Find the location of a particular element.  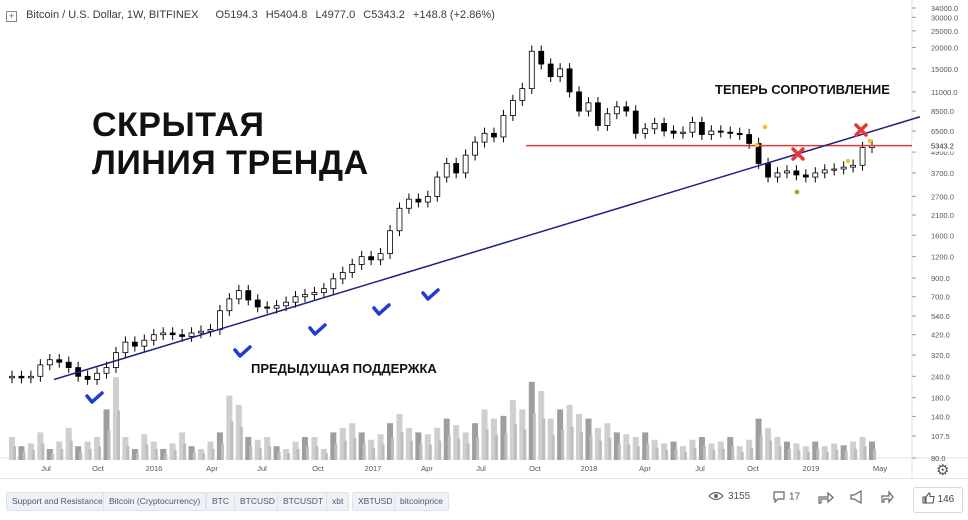

gear-icon: ⚙ is located at coordinates (943, 470).